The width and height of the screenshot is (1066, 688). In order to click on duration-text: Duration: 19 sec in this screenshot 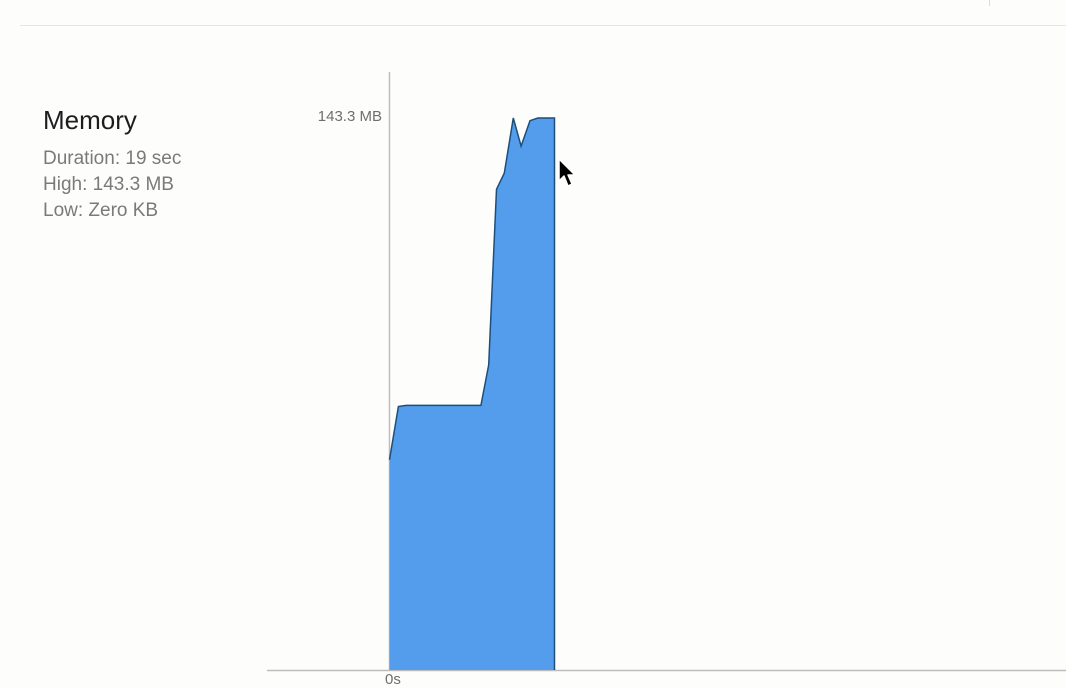, I will do `click(112, 158)`.